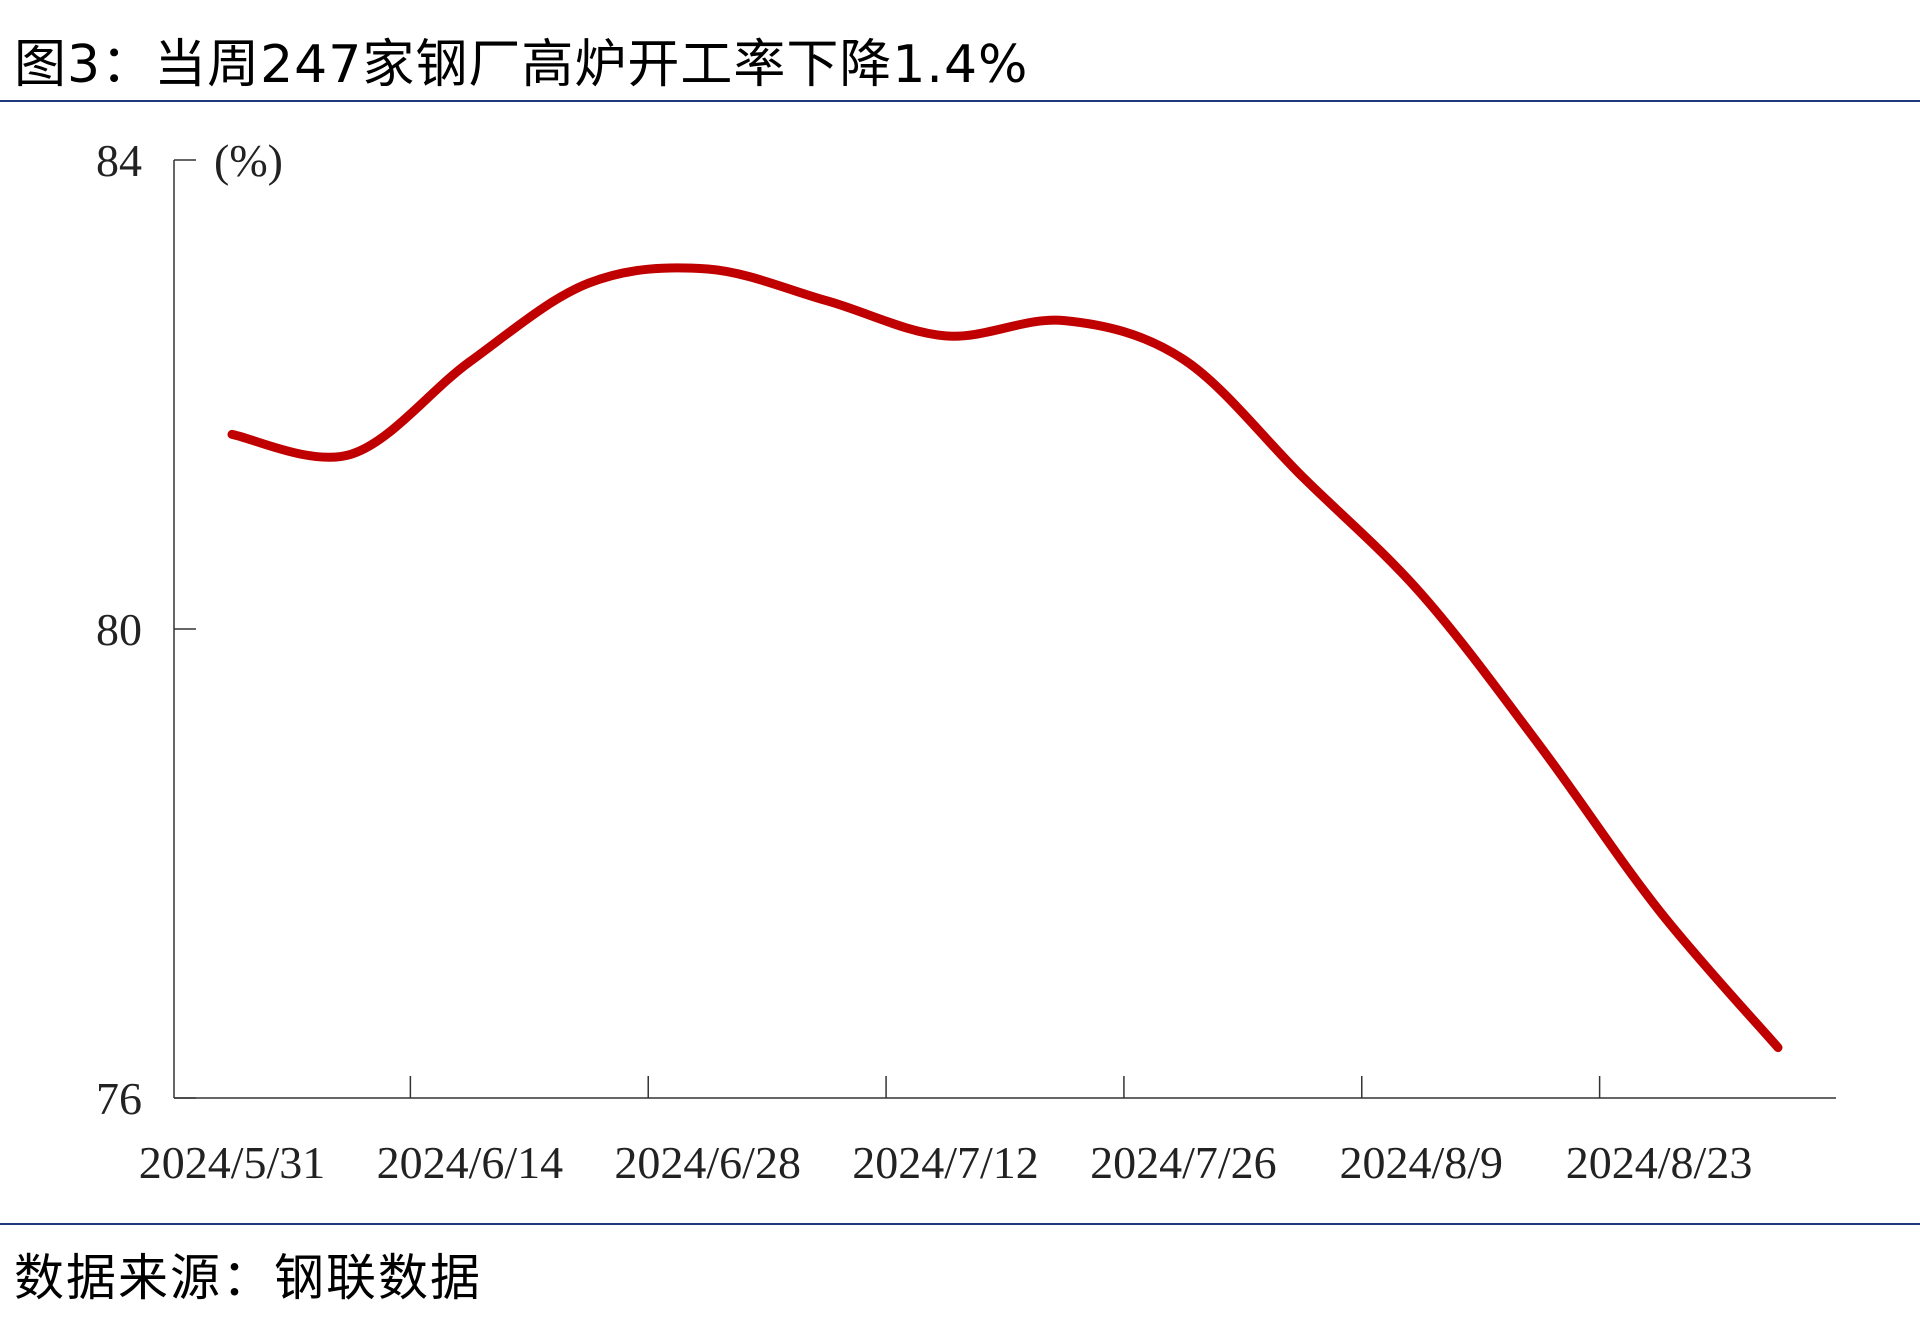  What do you see at coordinates (1659, 1162) in the screenshot?
I see `x-tick-label: 2024/8/23` at bounding box center [1659, 1162].